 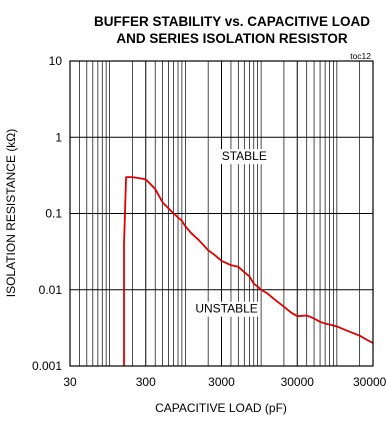 I want to click on x-tick-label: 30, so click(x=70, y=382).